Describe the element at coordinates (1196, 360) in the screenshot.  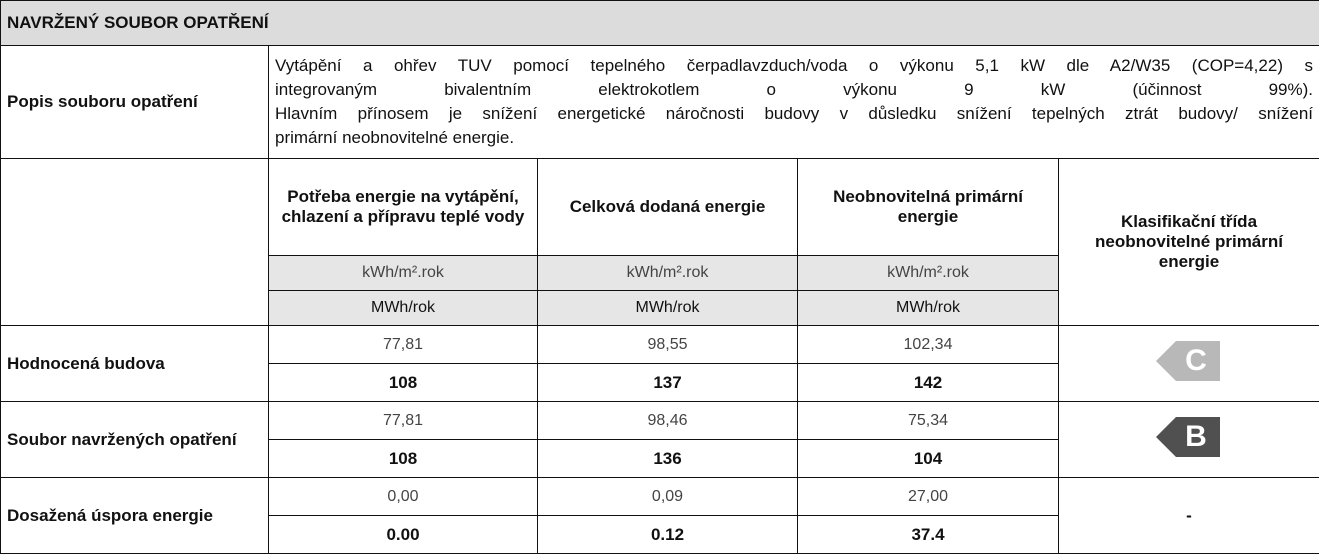
I see `class-letter: C` at that location.